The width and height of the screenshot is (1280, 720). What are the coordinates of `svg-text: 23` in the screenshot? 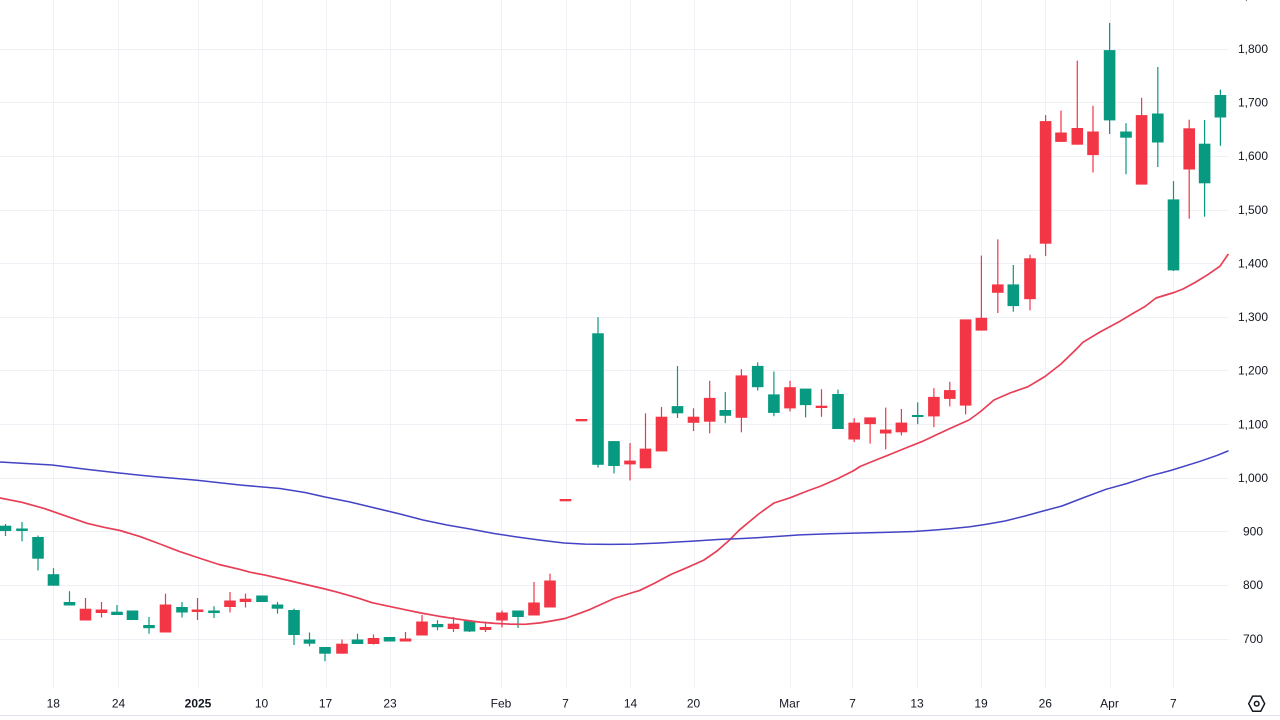 It's located at (390, 704).